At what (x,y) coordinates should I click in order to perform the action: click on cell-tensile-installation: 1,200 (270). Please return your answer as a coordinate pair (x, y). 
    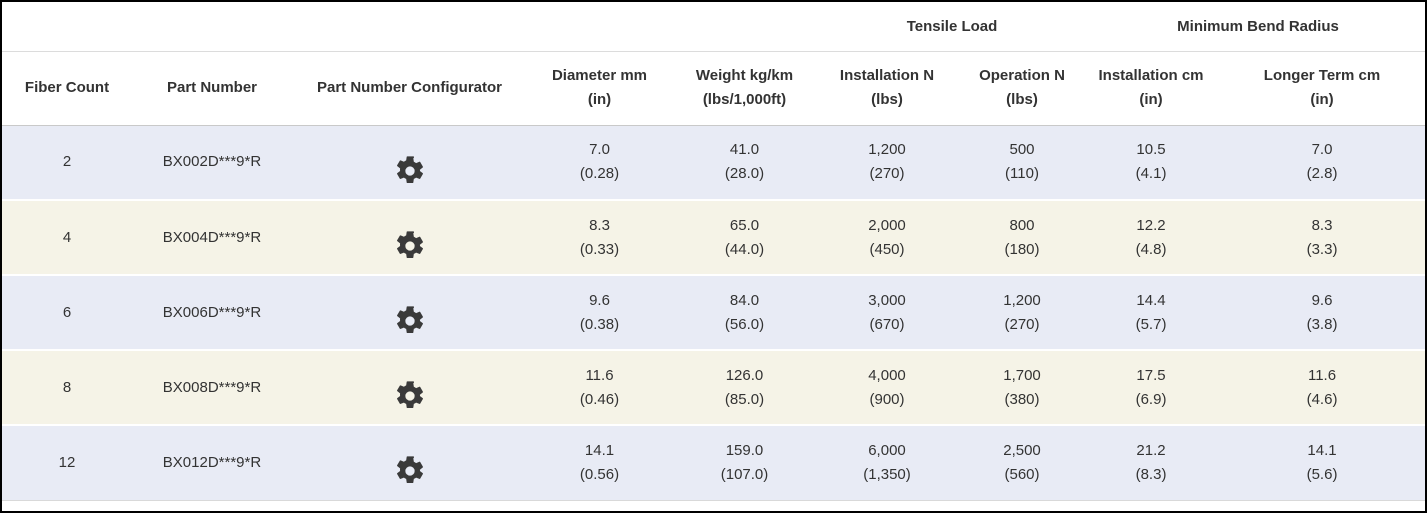
    Looking at the image, I should click on (887, 162).